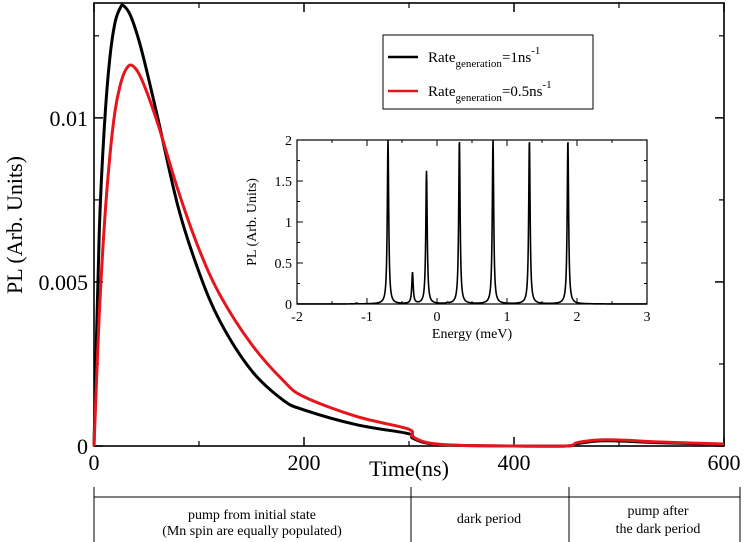 This screenshot has height=542, width=747. What do you see at coordinates (252, 515) in the screenshot?
I see `period-1-line-1: pump from initial state` at bounding box center [252, 515].